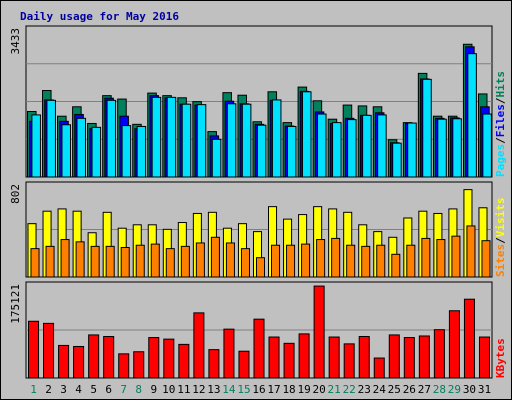 This screenshot has height=401, width=512. Describe the element at coordinates (469, 389) in the screenshot. I see `x-tick-label-day-30: 30` at that location.